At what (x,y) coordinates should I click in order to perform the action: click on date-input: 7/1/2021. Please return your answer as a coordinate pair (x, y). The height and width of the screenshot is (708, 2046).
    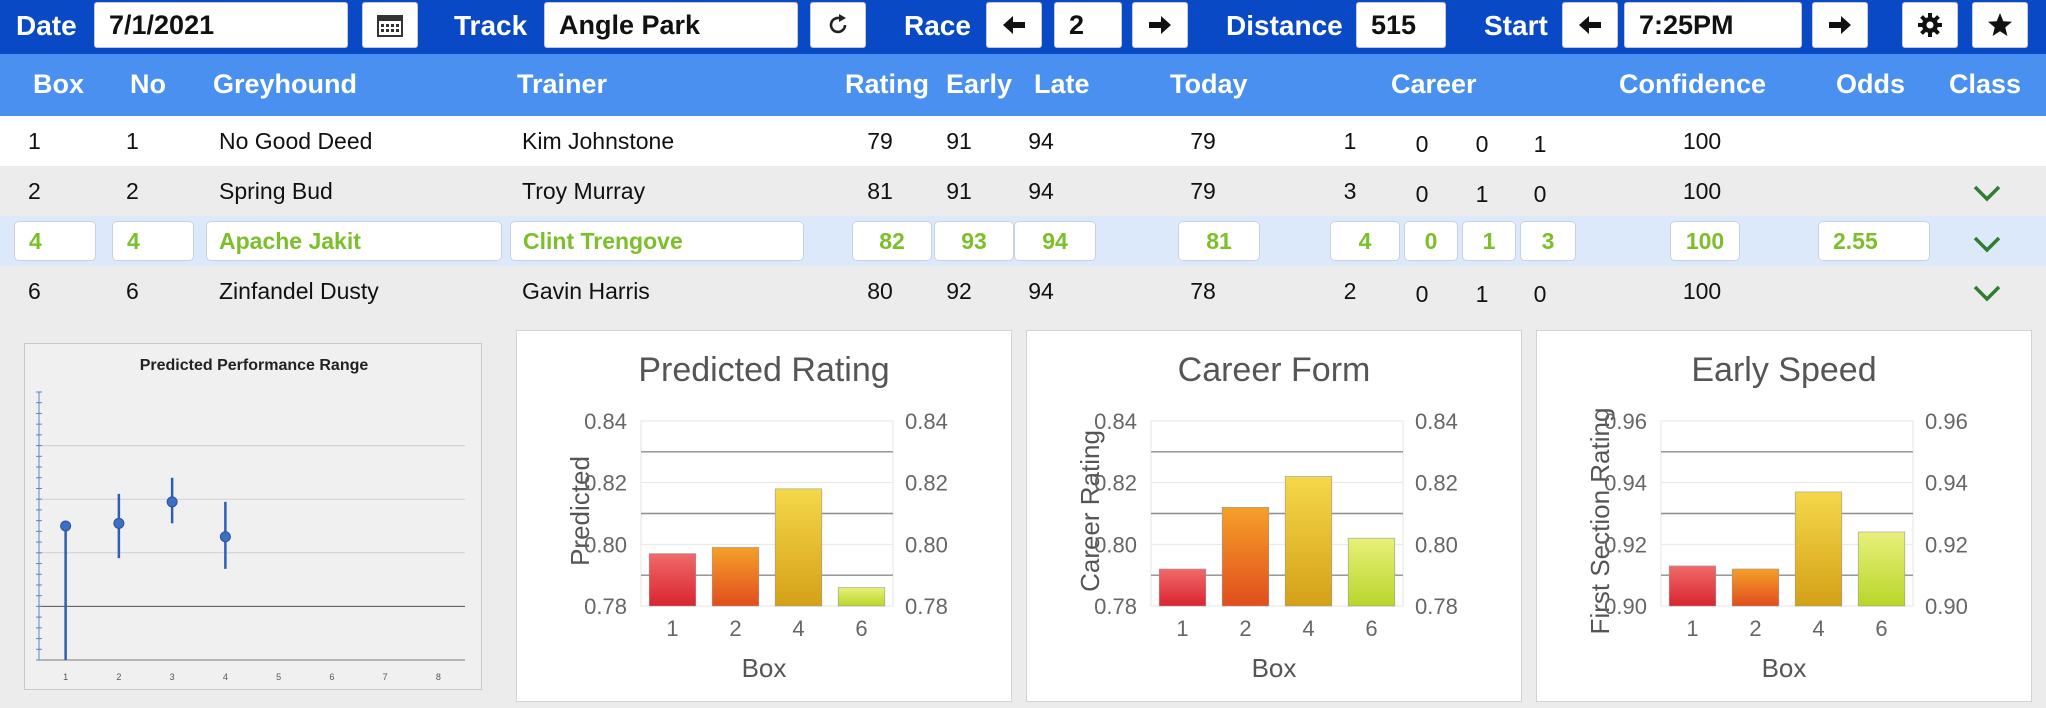
    Looking at the image, I should click on (221, 25).